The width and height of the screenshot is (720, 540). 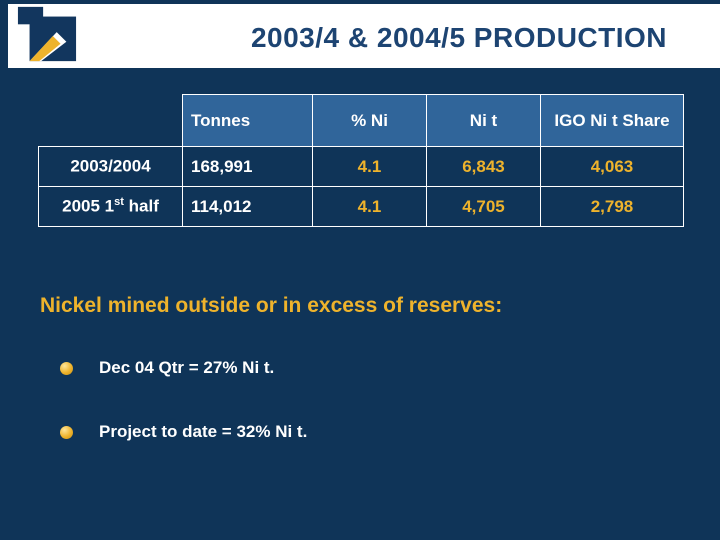 I want to click on list-item: Dec 04 Qtr = 27% Ni t., so click(x=183, y=368).